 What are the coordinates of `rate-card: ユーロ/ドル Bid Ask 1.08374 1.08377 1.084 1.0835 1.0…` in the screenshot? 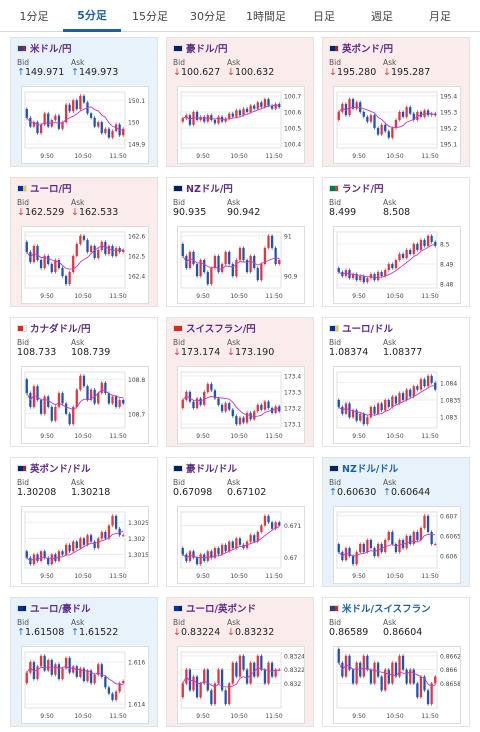 It's located at (396, 382).